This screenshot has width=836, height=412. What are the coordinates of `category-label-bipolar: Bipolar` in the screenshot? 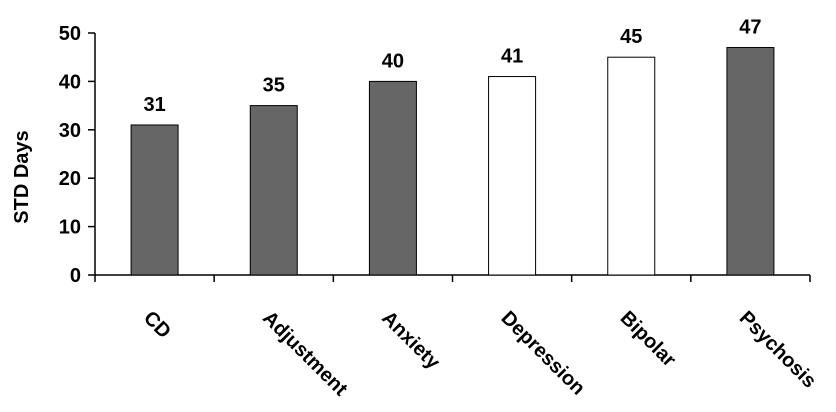 It's located at (648, 339).